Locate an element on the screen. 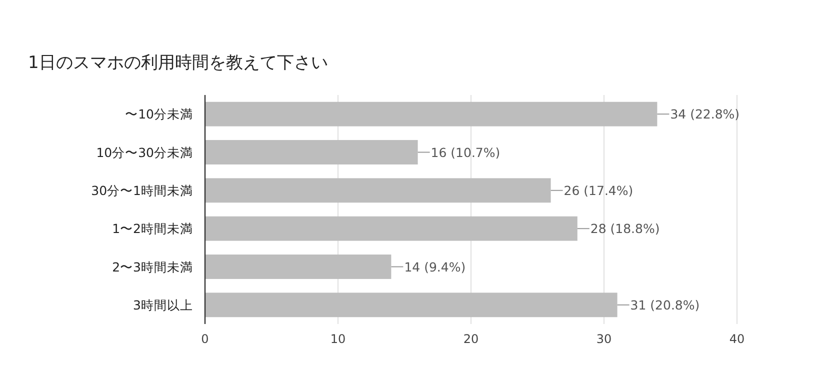 The image size is (818, 390). y-tick-label: 〜10分未満 is located at coordinates (159, 114).